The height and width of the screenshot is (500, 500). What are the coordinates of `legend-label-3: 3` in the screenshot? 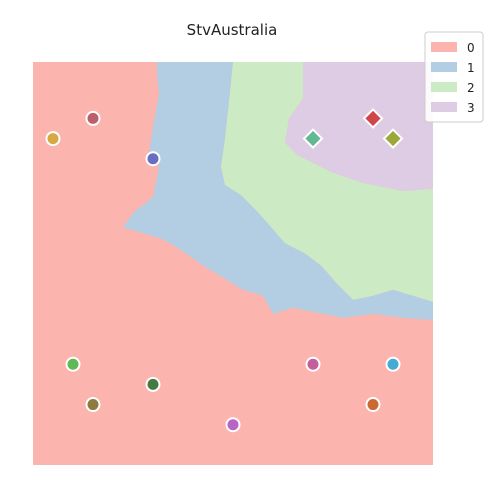 It's located at (471, 108).